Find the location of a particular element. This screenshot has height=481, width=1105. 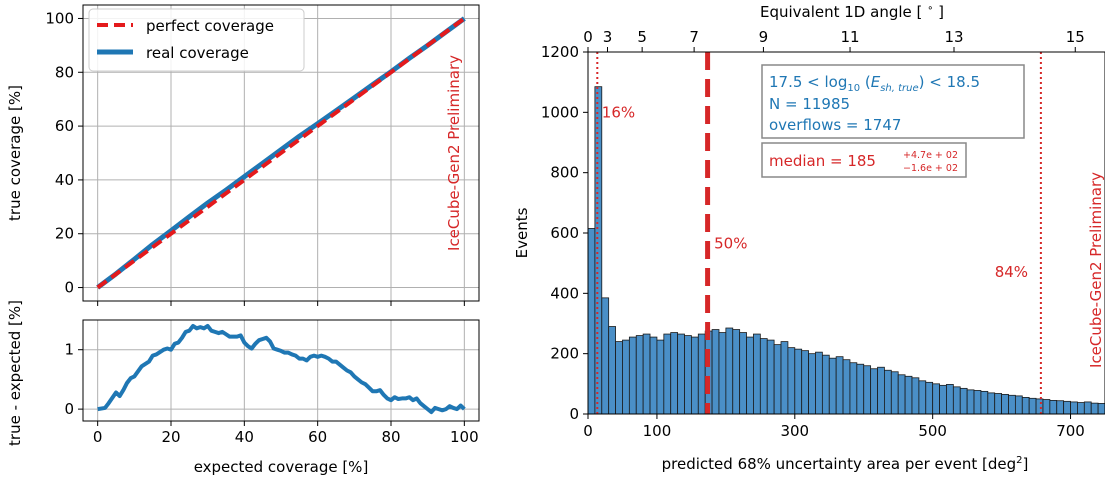

top-axis-label-main: Equivalent 1D angle [ is located at coordinates (843, 12).